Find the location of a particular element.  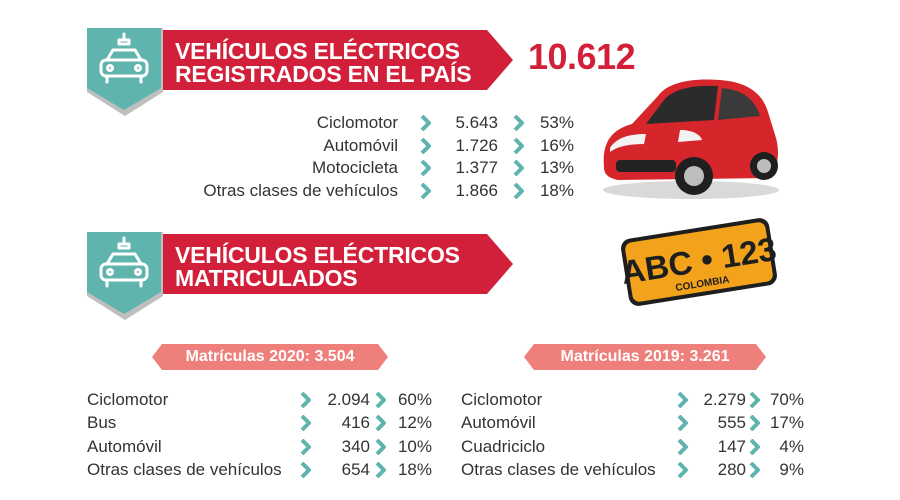

enrollments-2020-ribbon: Matrículas 2020: 3.504 is located at coordinates (270, 357).